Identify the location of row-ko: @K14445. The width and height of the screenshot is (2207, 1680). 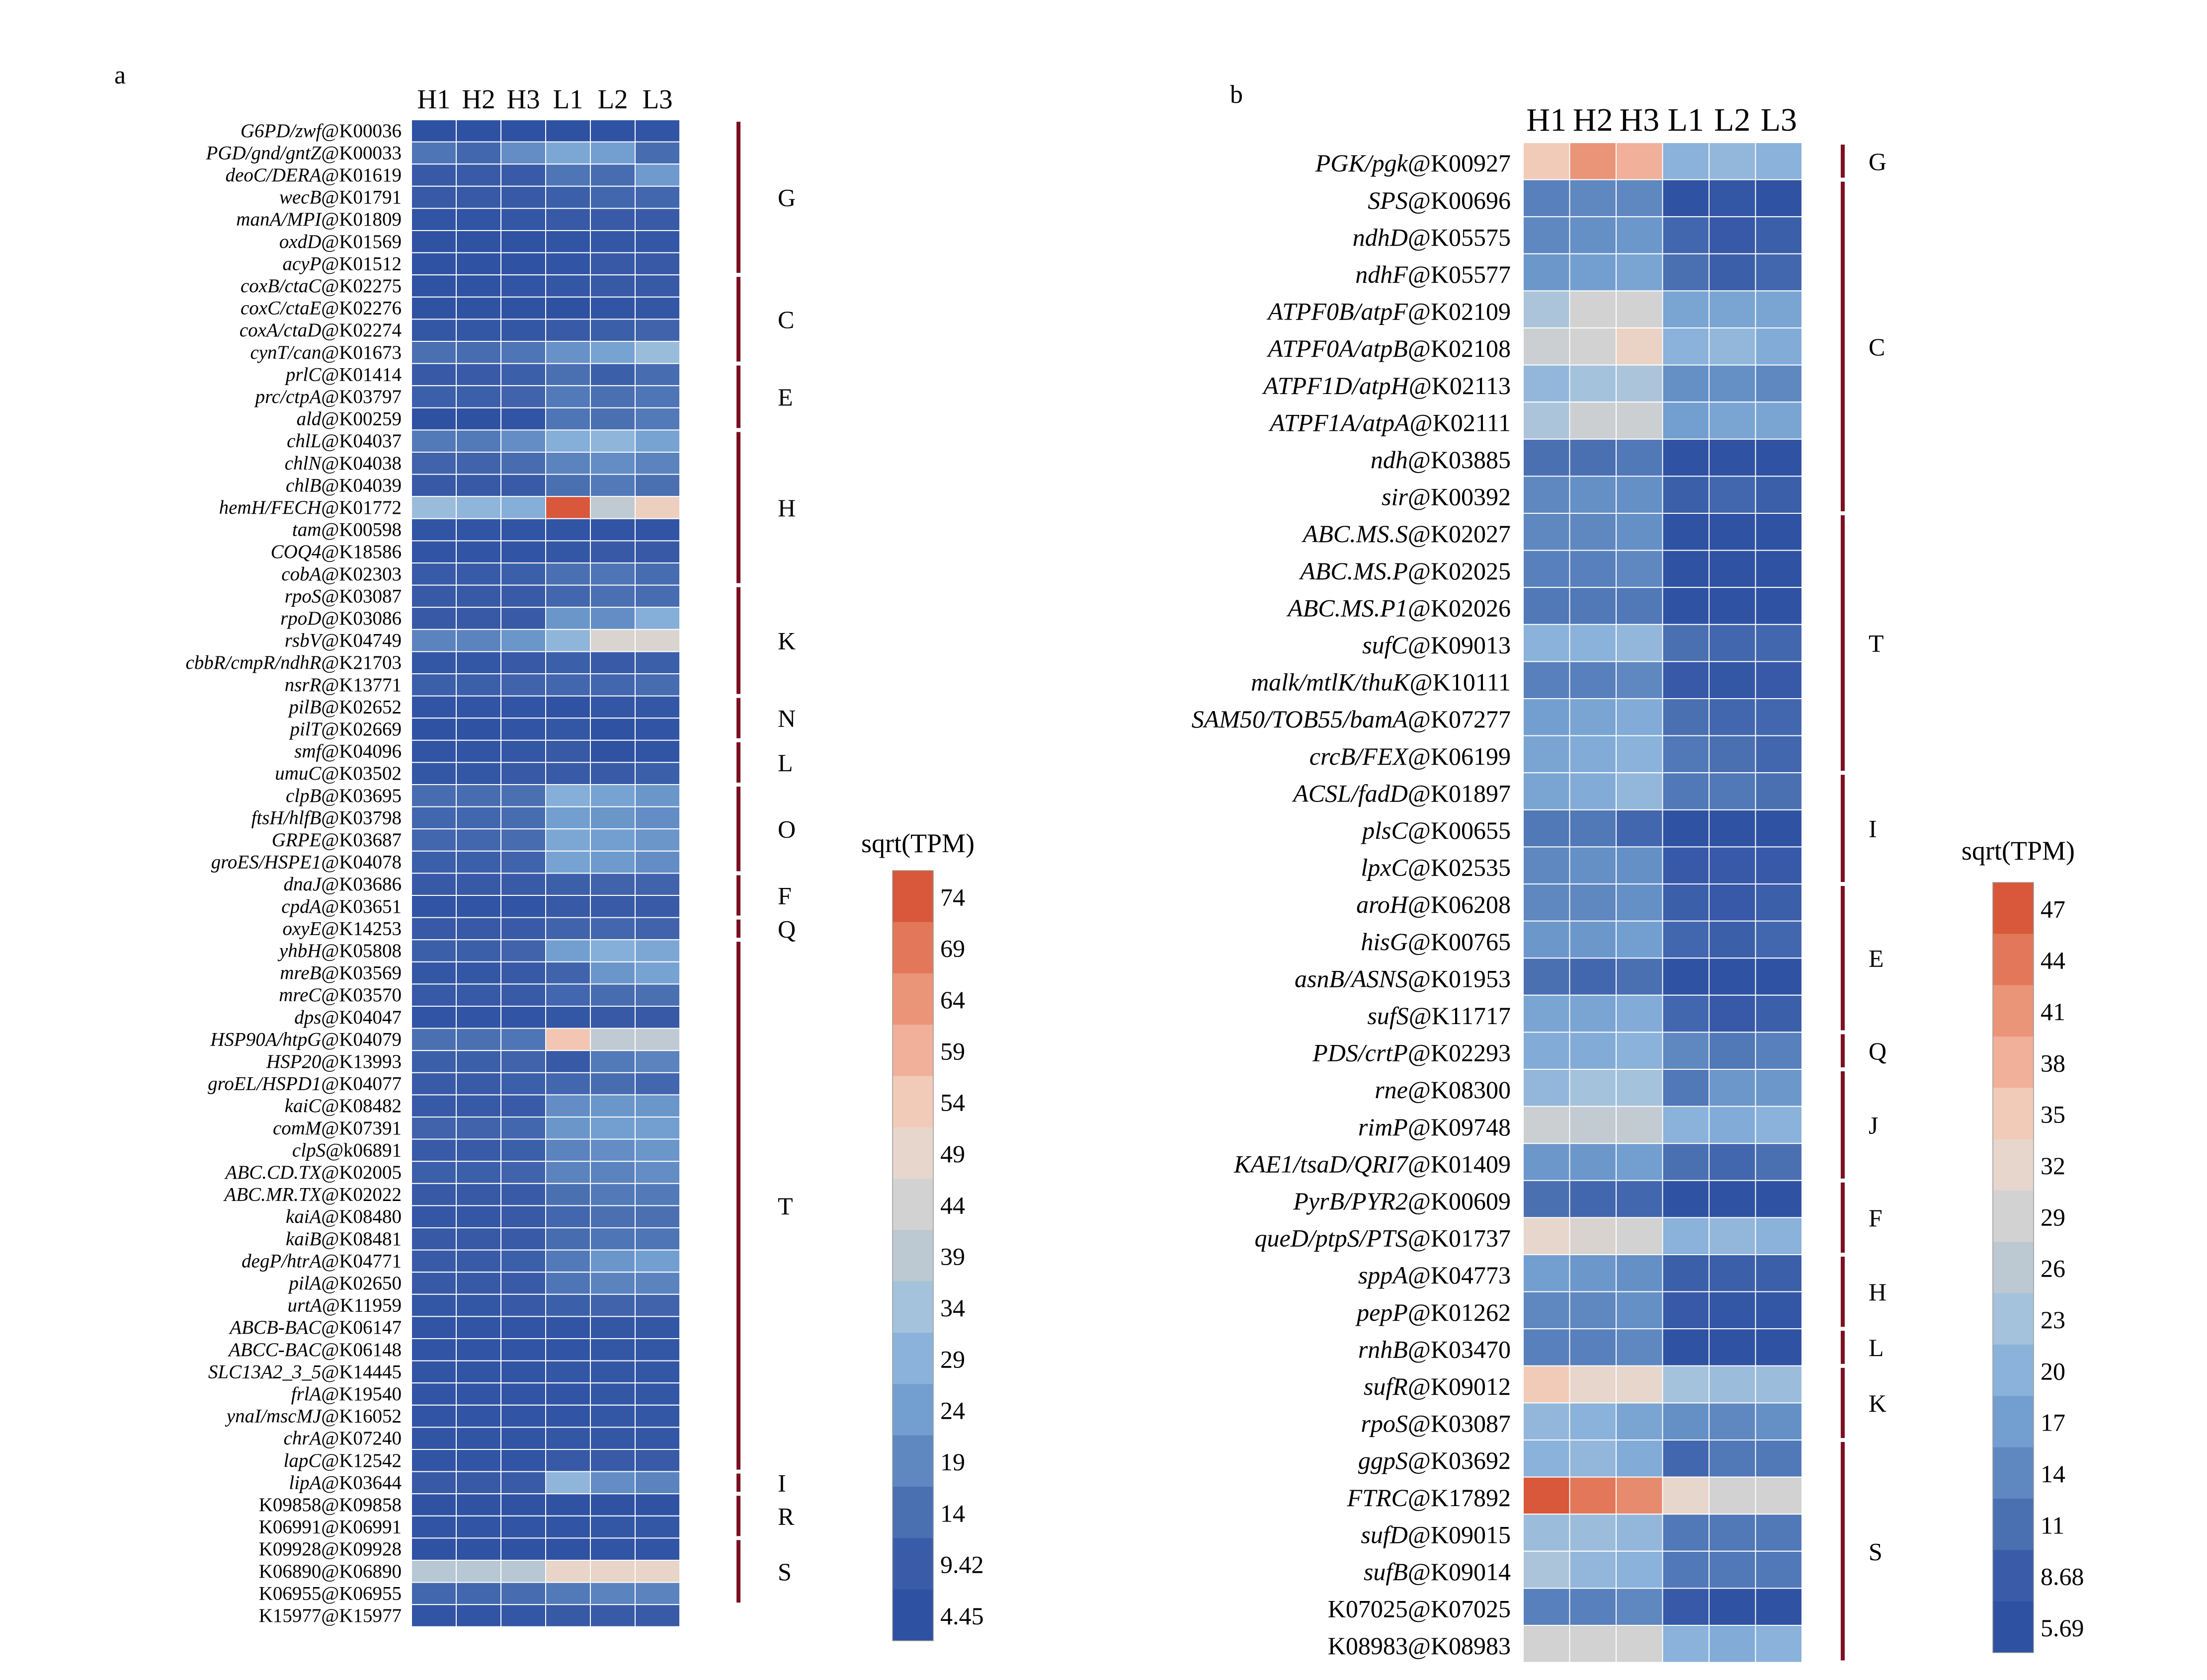
(361, 1371).